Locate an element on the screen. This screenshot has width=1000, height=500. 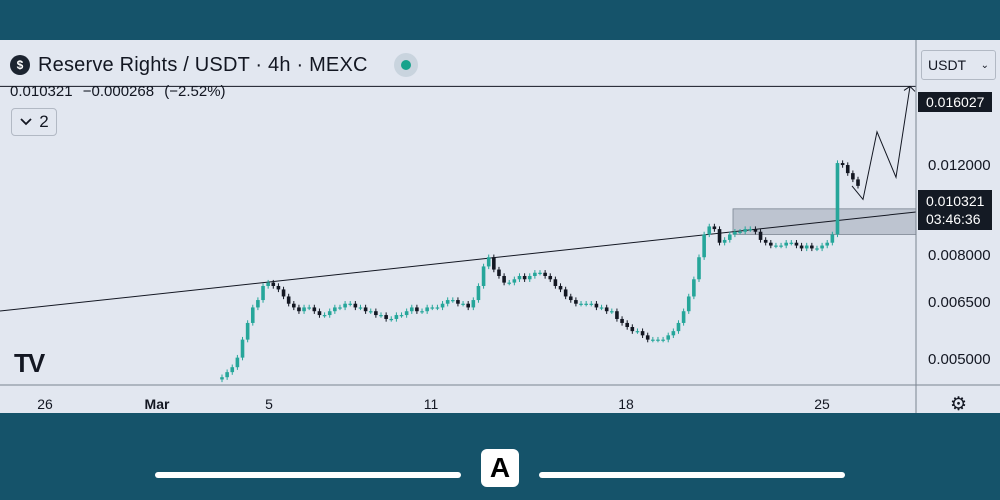
price-label-0: 0.012000 is located at coordinates (959, 165).